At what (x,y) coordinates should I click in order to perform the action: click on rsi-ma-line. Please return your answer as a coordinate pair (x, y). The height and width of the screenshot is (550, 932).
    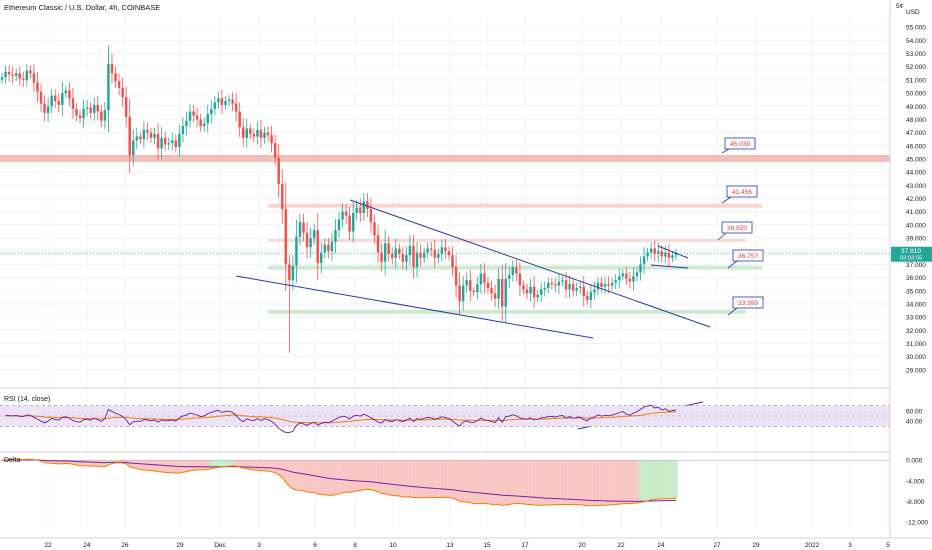
    Looking at the image, I should click on (341, 417).